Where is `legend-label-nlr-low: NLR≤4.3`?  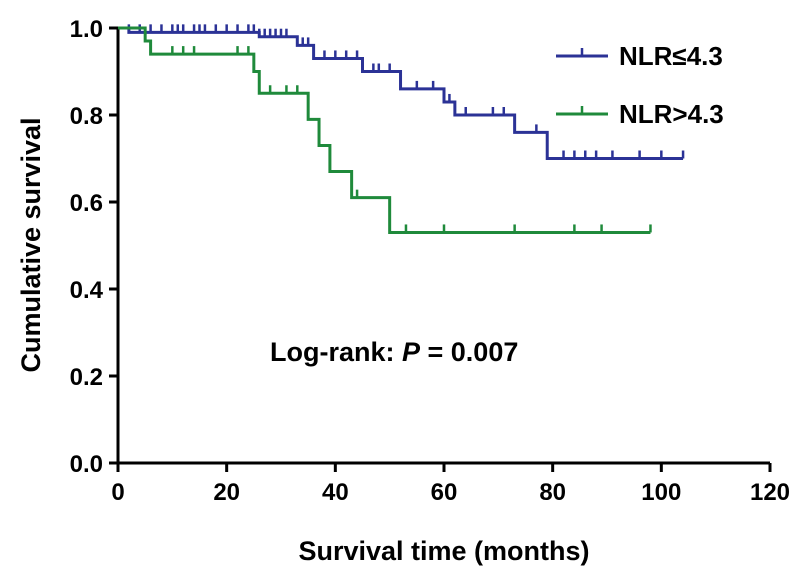
legend-label-nlr-low: NLR≤4.3 is located at coordinates (671, 56).